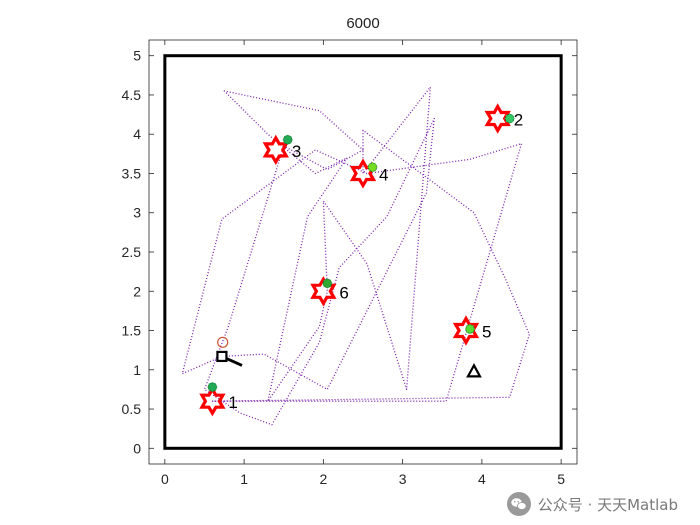  I want to click on y-tick-label: 0.5, so click(132, 409).